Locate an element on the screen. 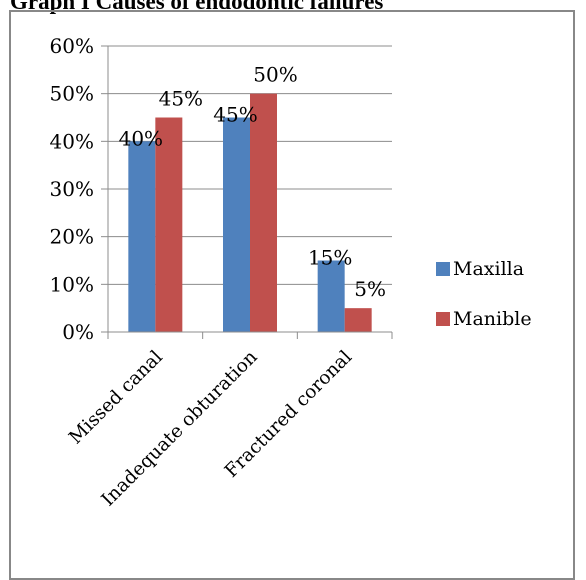 Image resolution: width=586 pixels, height=580 pixels. legend-label: Manible is located at coordinates (492, 319).